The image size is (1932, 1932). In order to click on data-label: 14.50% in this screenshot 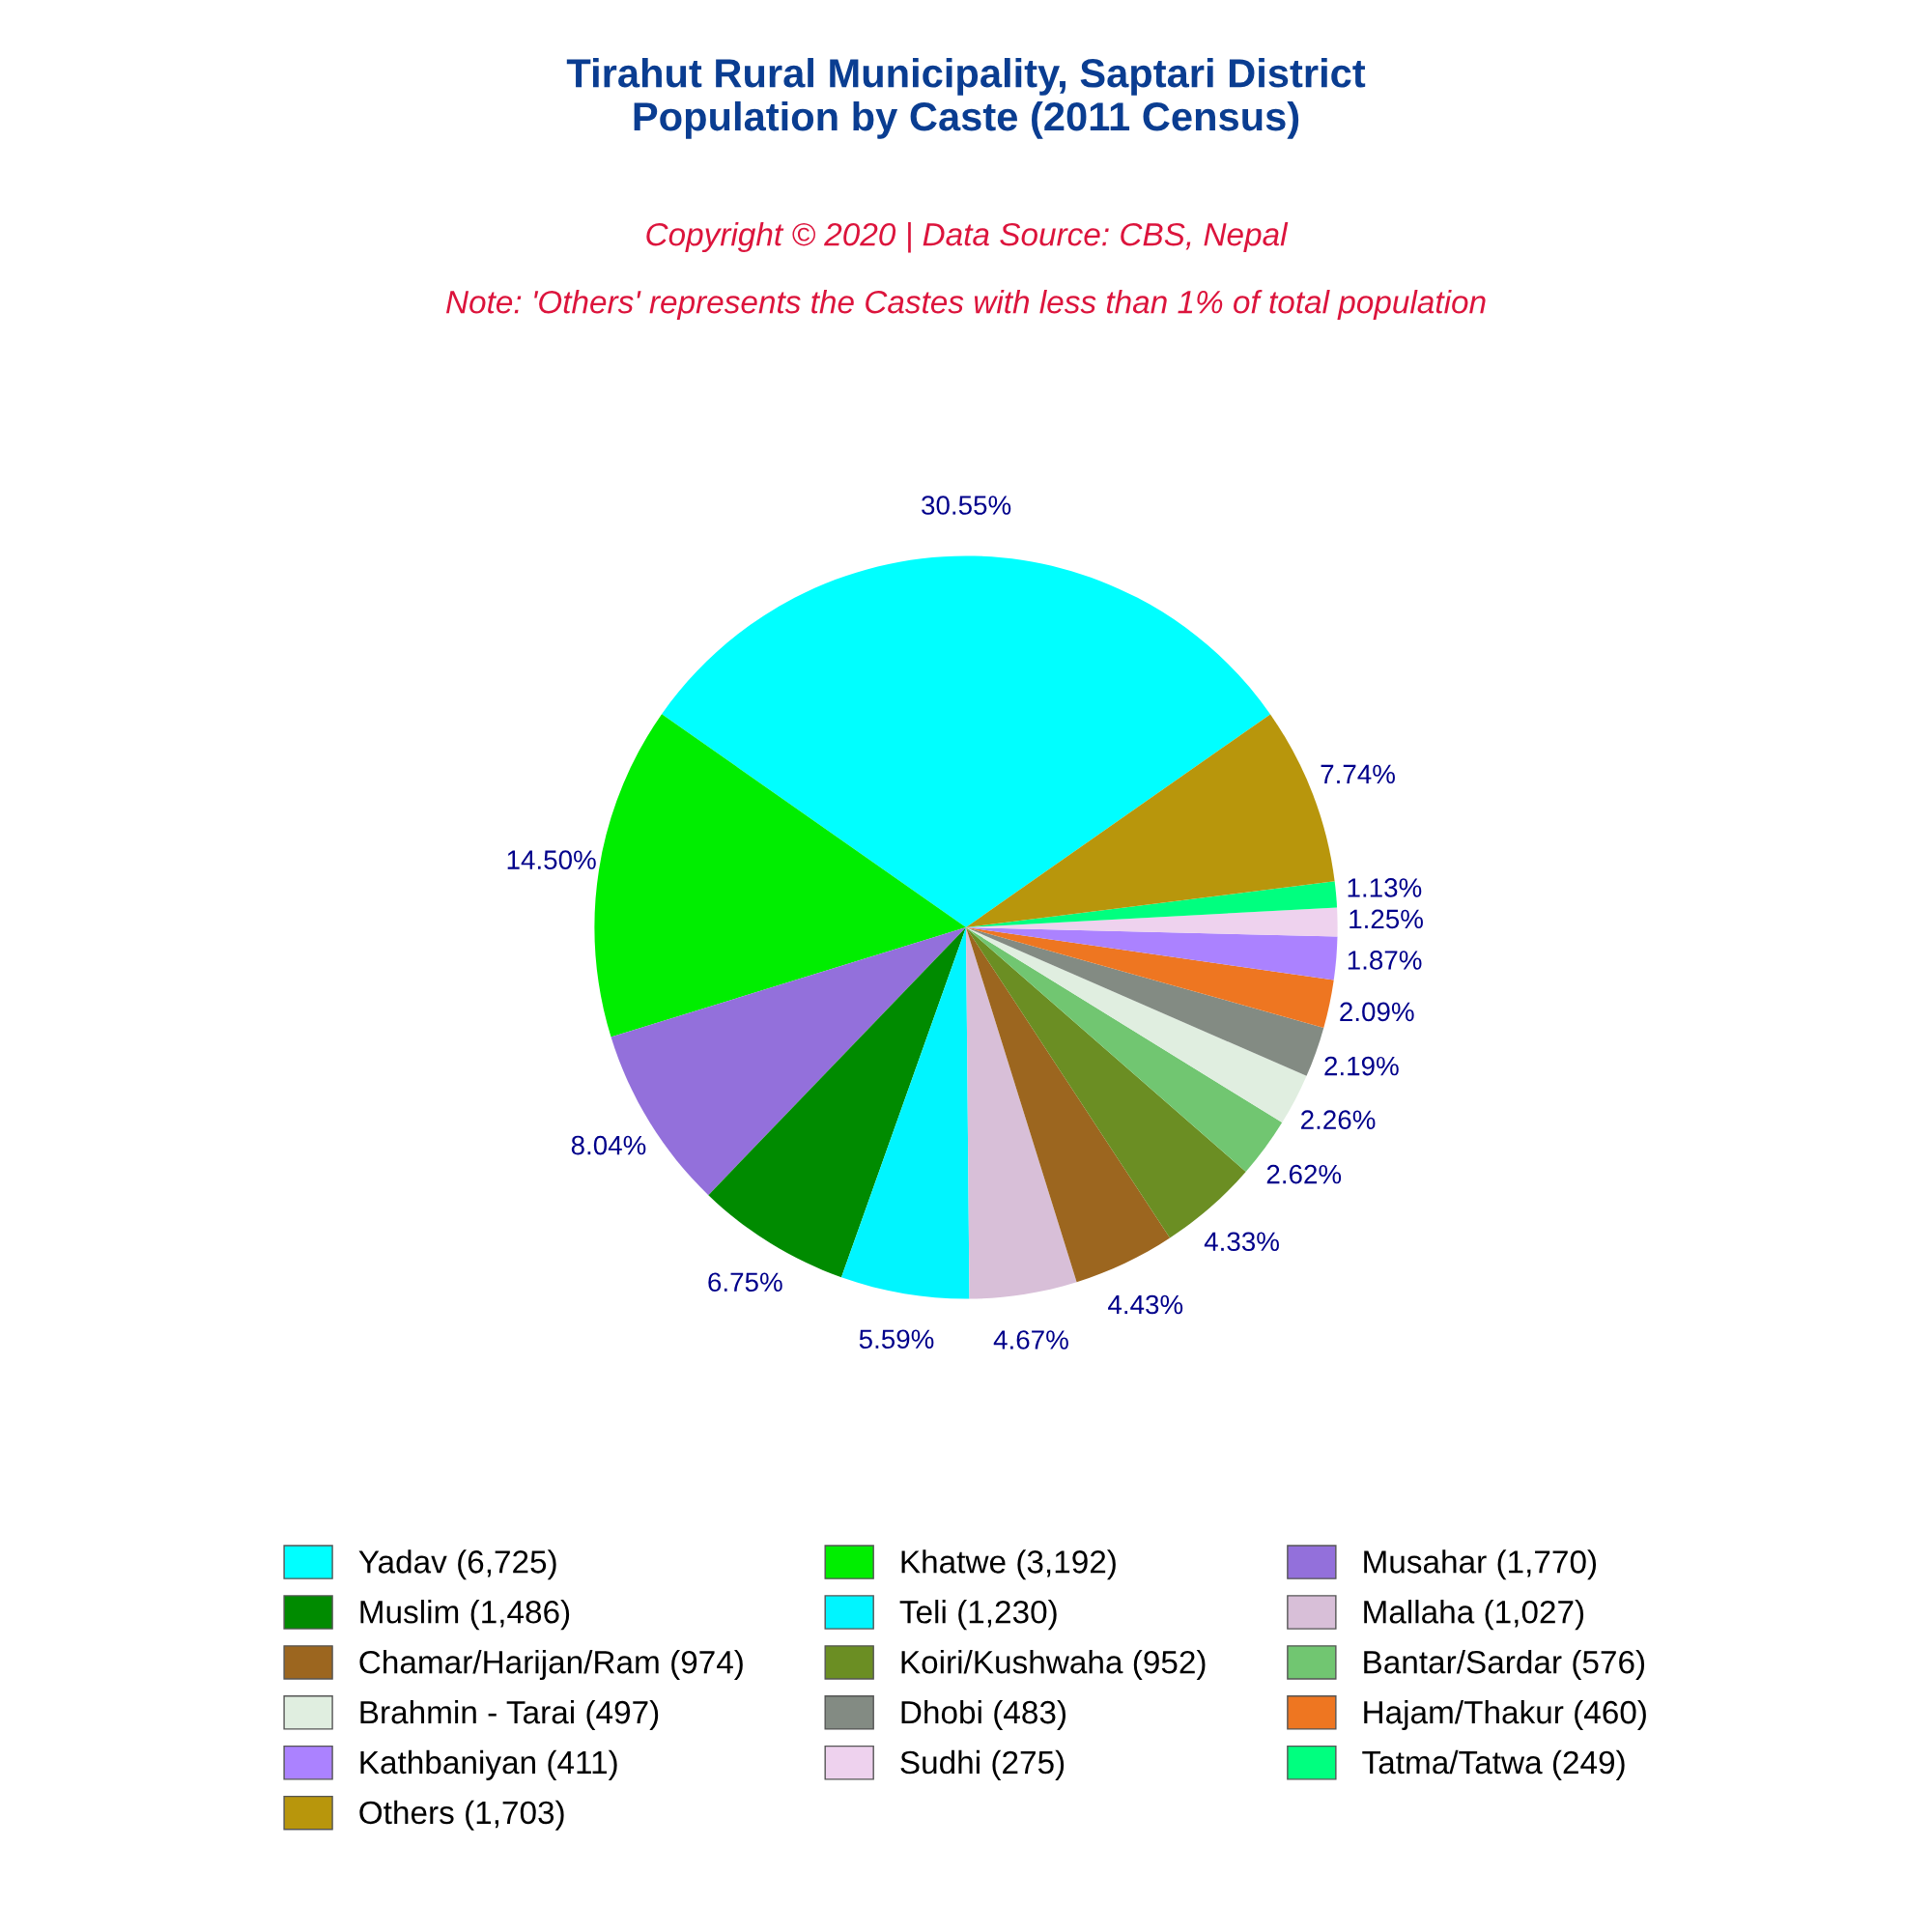, I will do `click(551, 859)`.